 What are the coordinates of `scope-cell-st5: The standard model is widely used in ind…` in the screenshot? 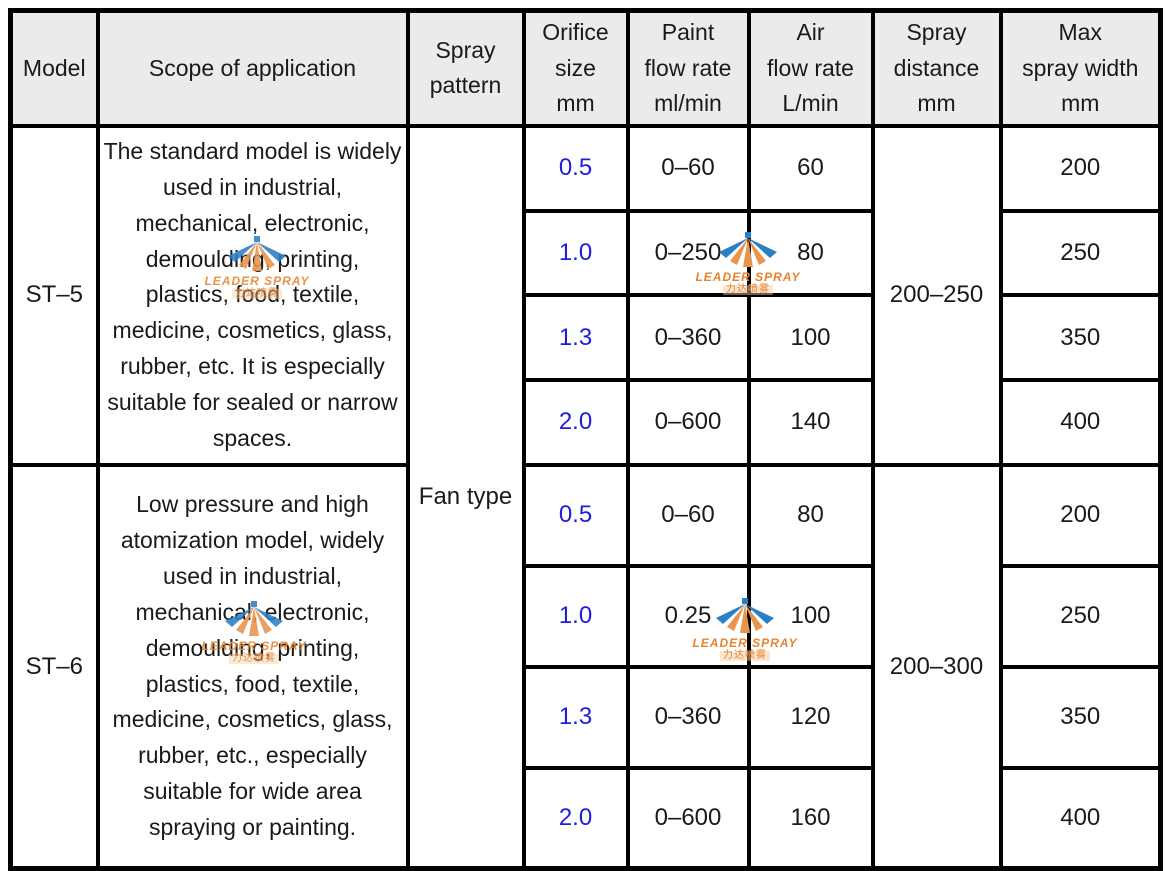 It's located at (252, 295).